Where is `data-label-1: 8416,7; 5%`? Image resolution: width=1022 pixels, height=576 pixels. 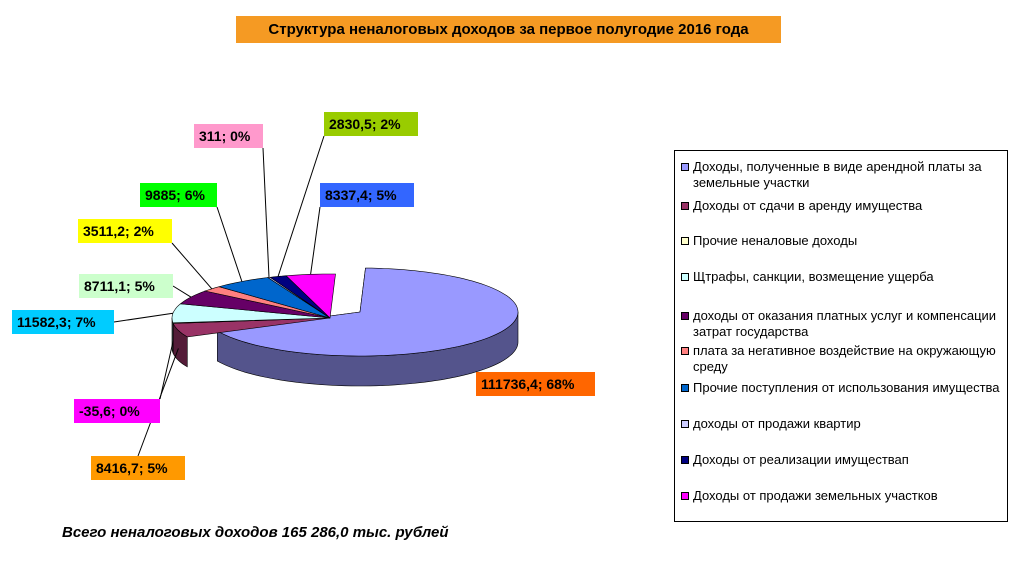 data-label-1: 8416,7; 5% is located at coordinates (138, 468).